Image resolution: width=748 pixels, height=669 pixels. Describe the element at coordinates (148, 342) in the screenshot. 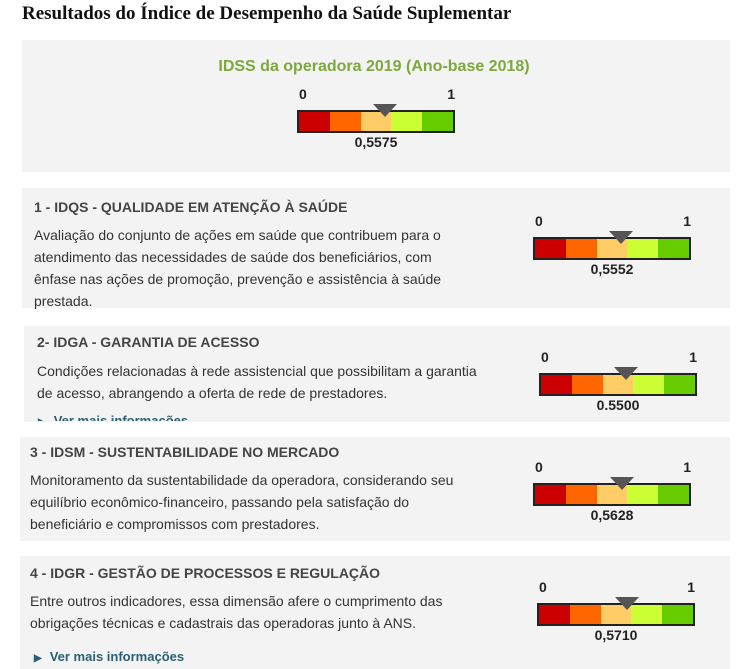

I see `card-title-idga: 2- IDGA - GARANTIA DE ACESSO` at that location.